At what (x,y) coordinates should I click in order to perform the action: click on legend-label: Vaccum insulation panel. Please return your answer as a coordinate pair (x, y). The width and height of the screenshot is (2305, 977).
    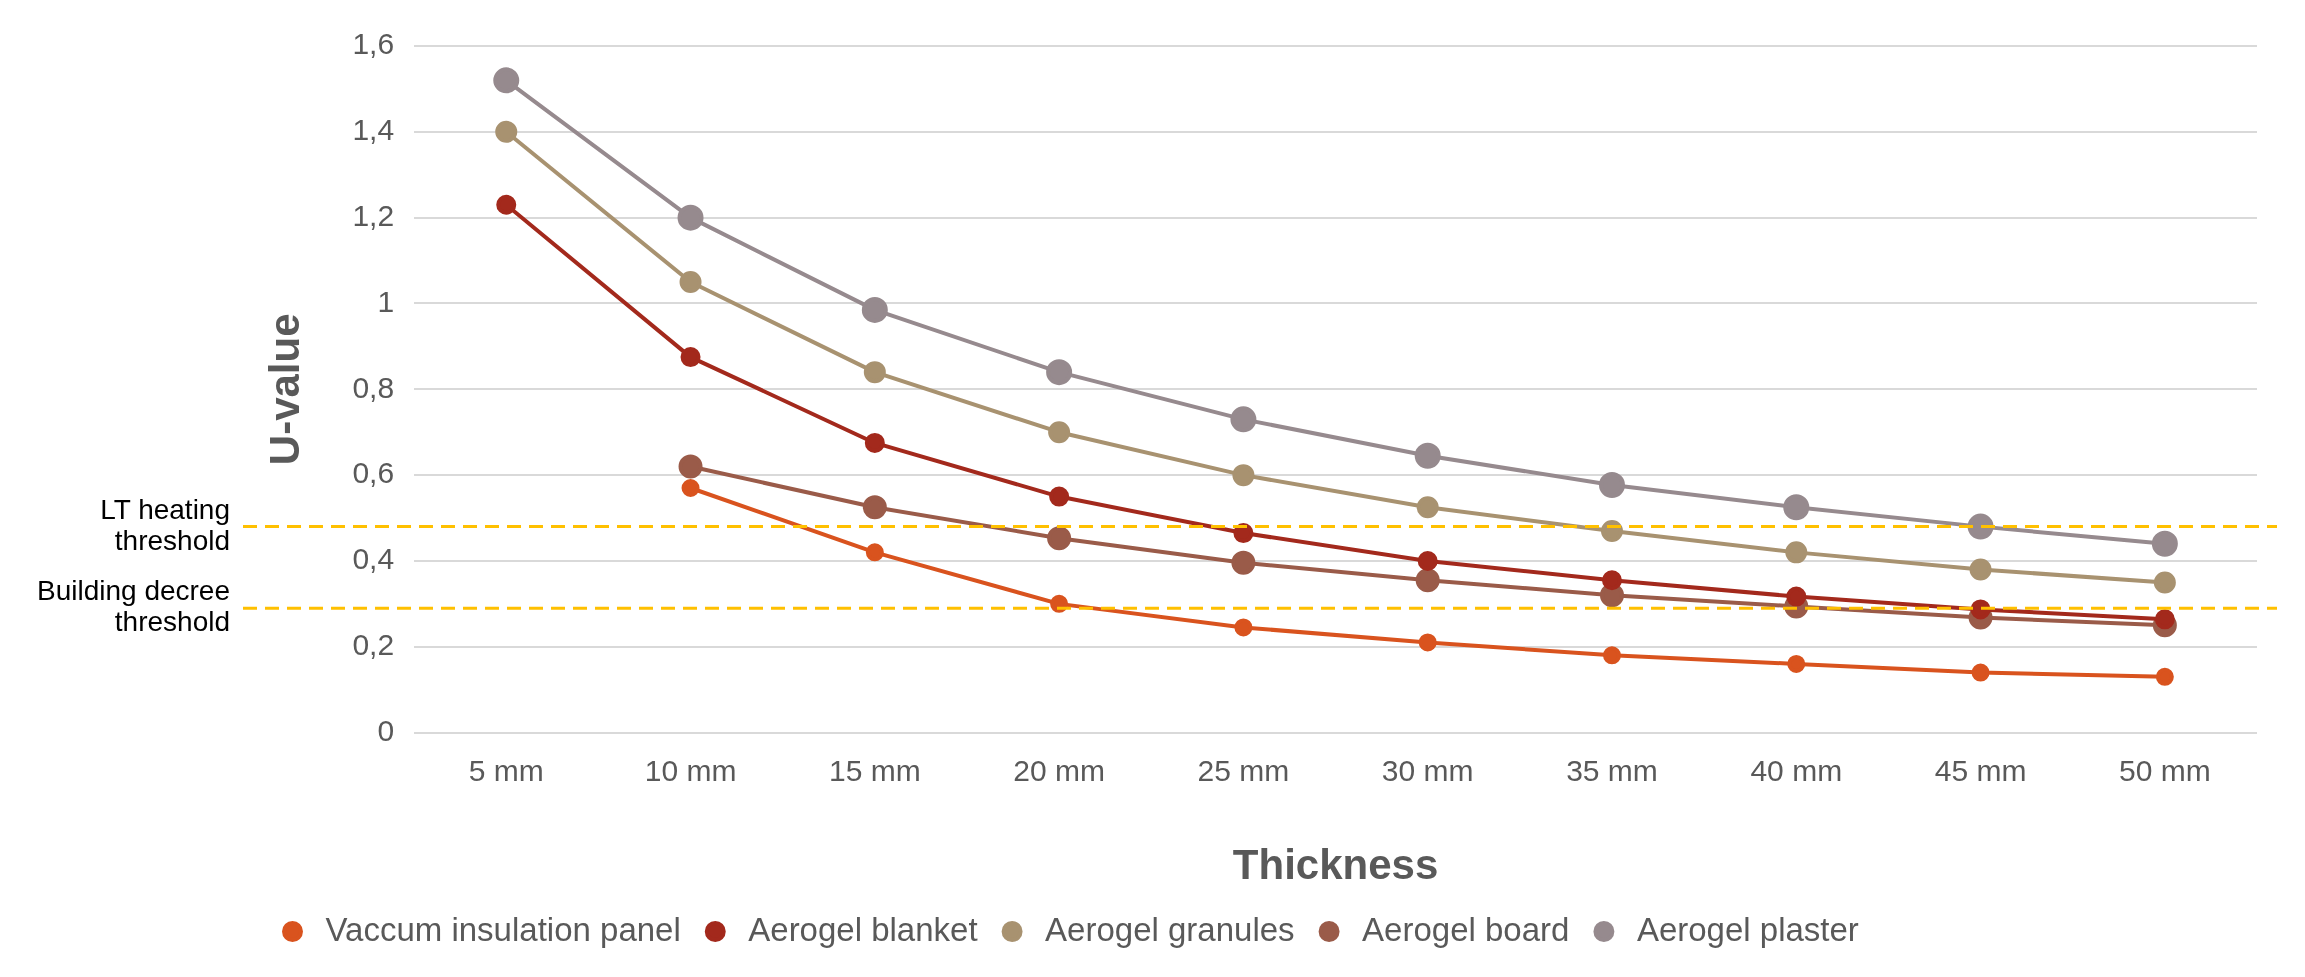
    Looking at the image, I should click on (503, 929).